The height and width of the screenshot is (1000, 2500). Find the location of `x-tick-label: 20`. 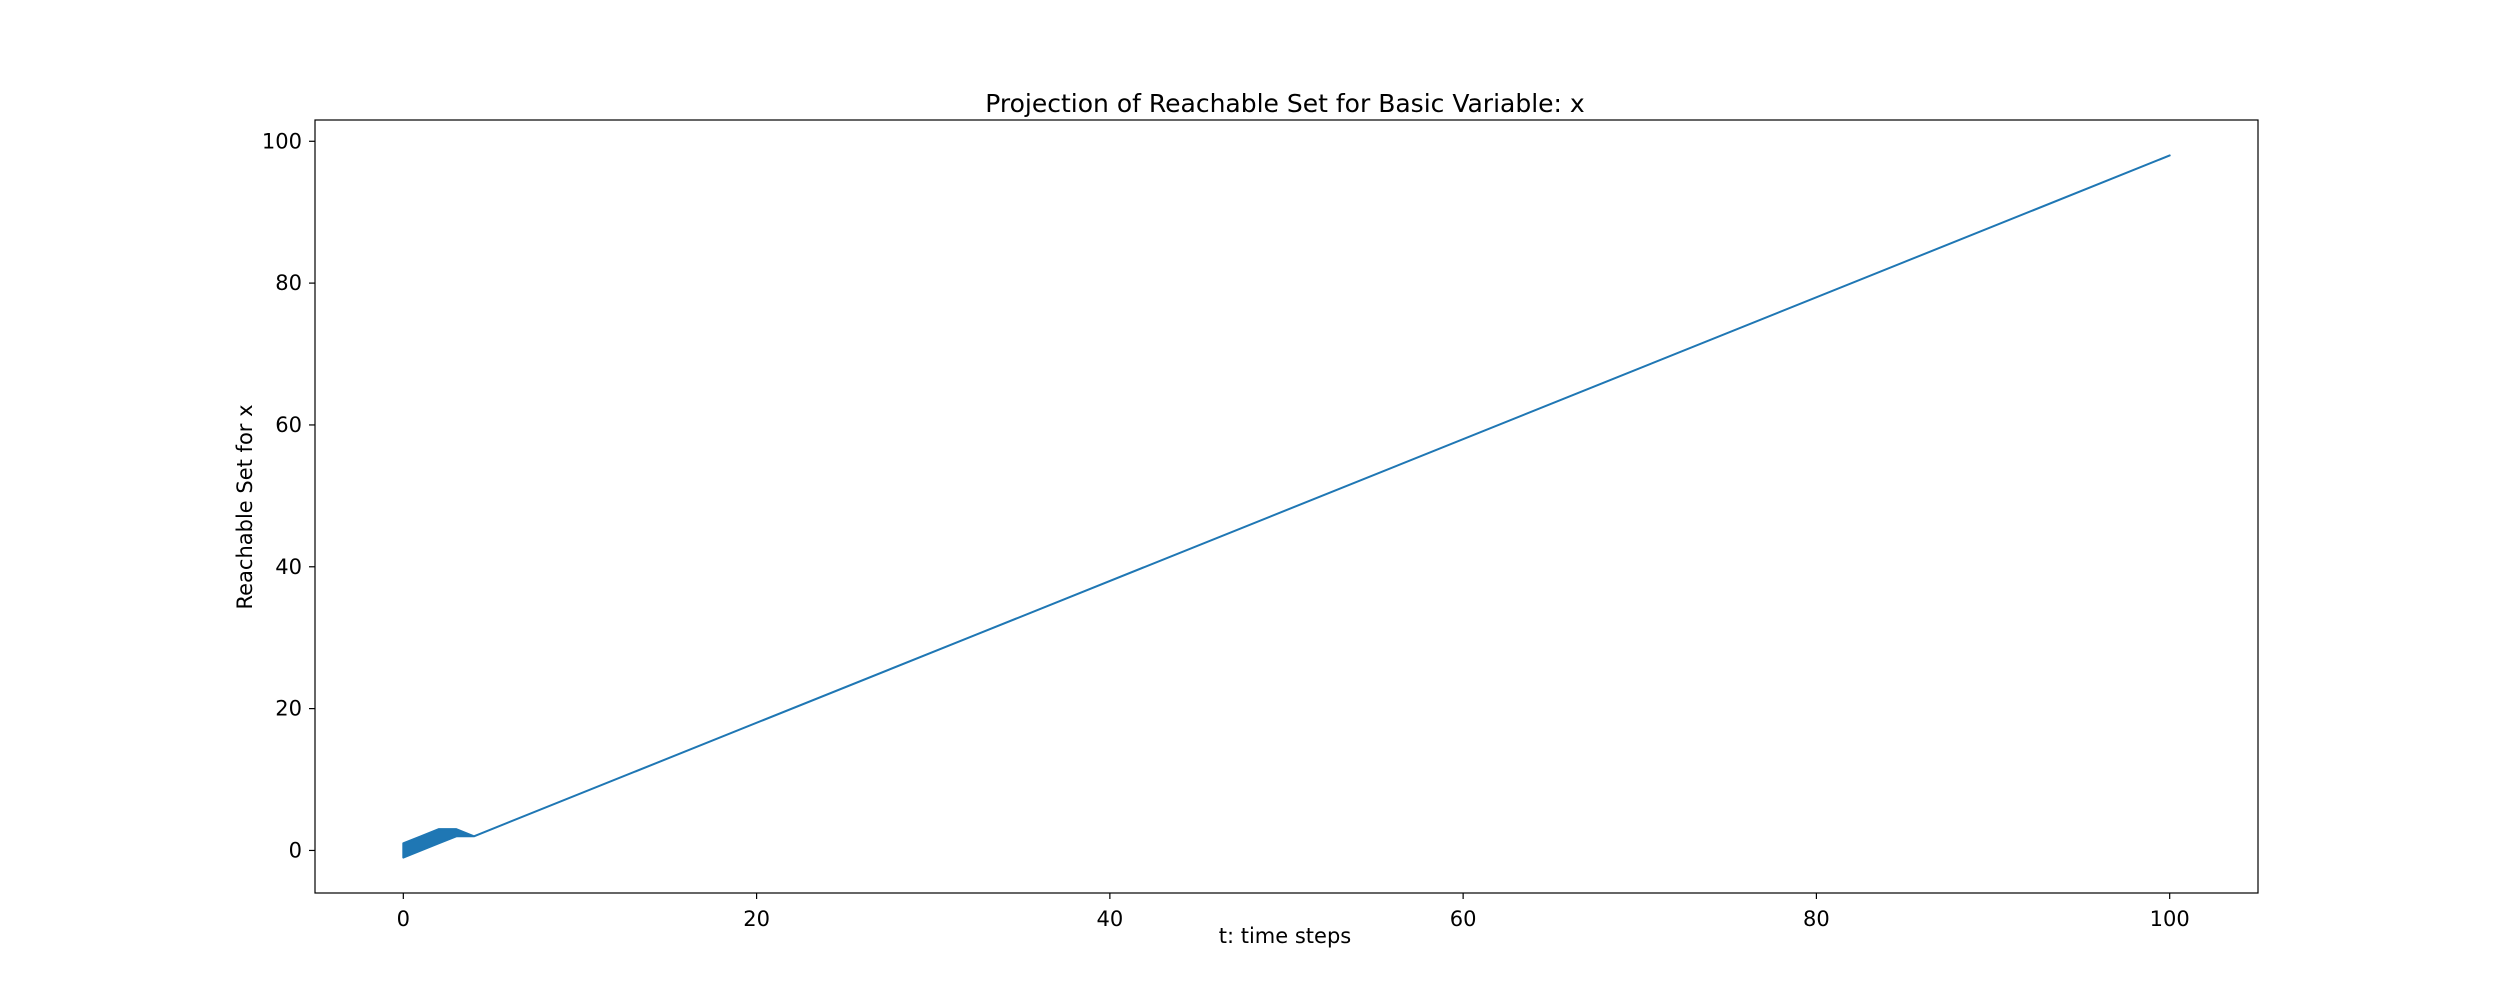

x-tick-label: 20 is located at coordinates (756, 919).